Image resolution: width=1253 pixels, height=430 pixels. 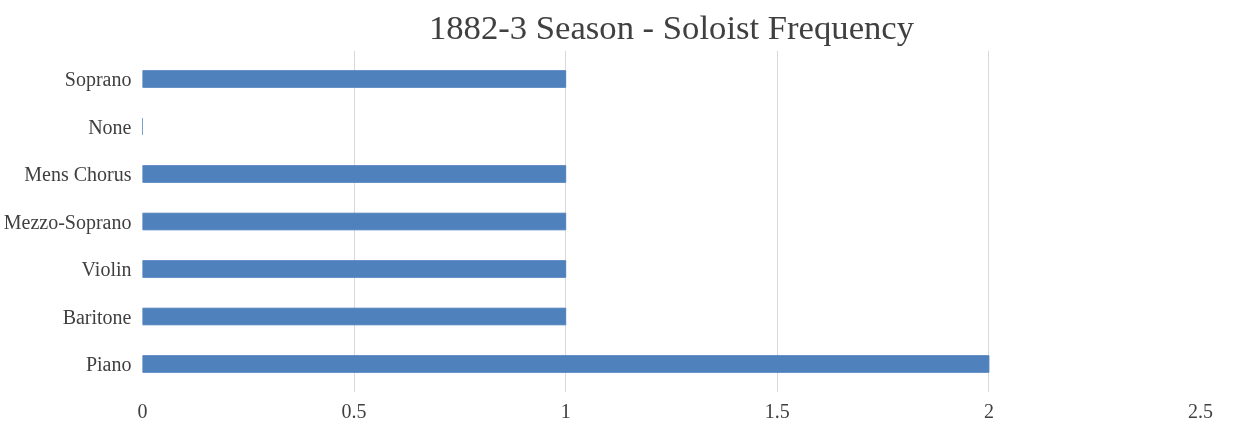 I want to click on y-tick-label: Baritone, so click(x=97, y=316).